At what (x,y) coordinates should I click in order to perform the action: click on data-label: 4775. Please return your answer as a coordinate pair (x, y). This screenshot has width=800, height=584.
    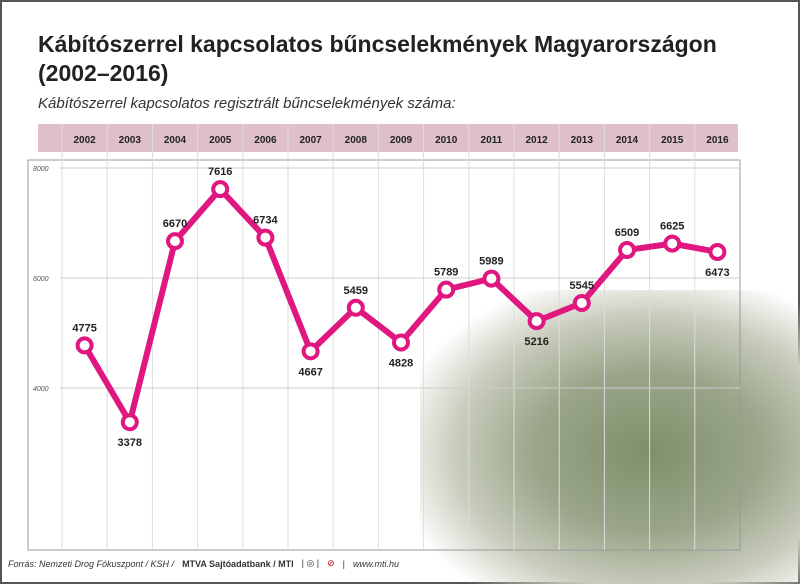
    Looking at the image, I should click on (84, 328).